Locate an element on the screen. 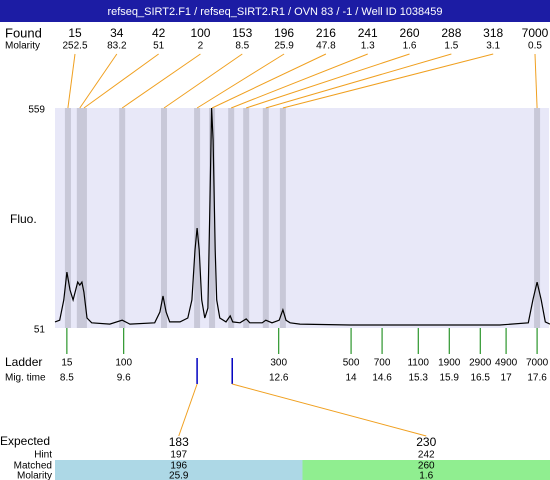  found-size: 318 is located at coordinates (493, 33).